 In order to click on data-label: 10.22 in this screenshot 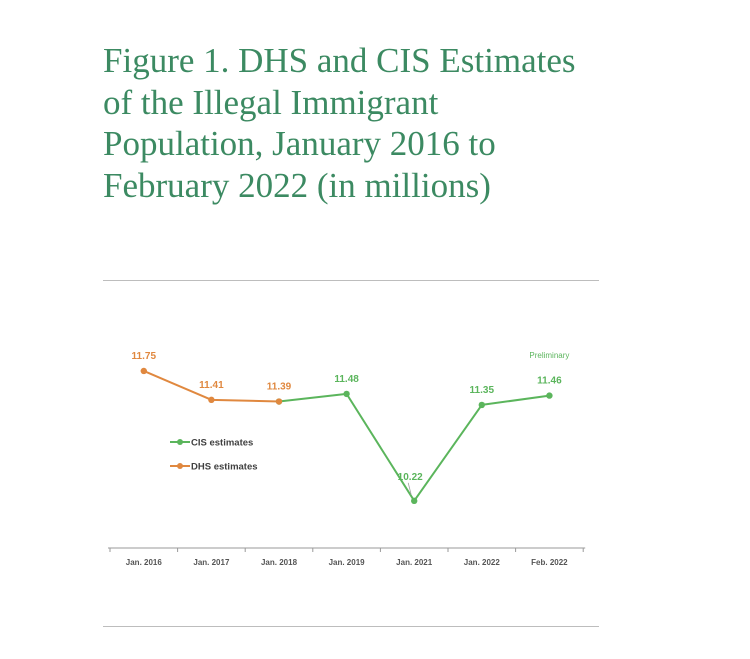, I will do `click(410, 477)`.